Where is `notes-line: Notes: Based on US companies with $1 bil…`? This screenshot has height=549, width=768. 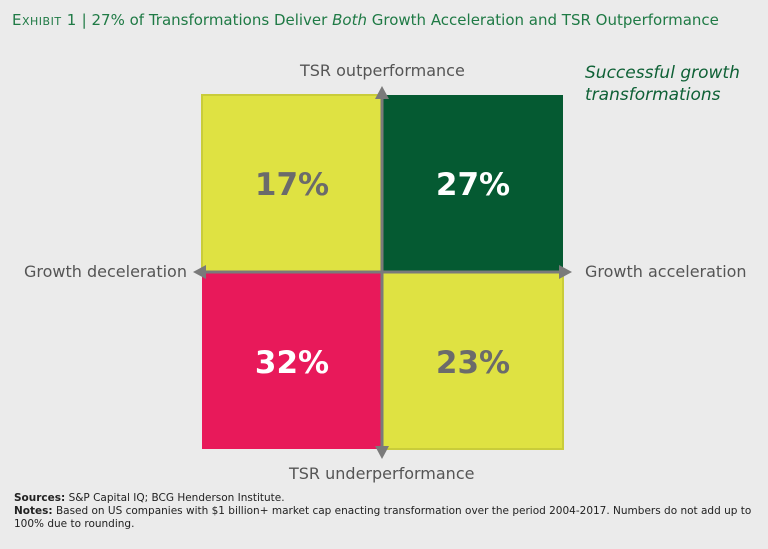
notes-line: Notes: Based on US companies with $1 bil… is located at coordinates (384, 518).